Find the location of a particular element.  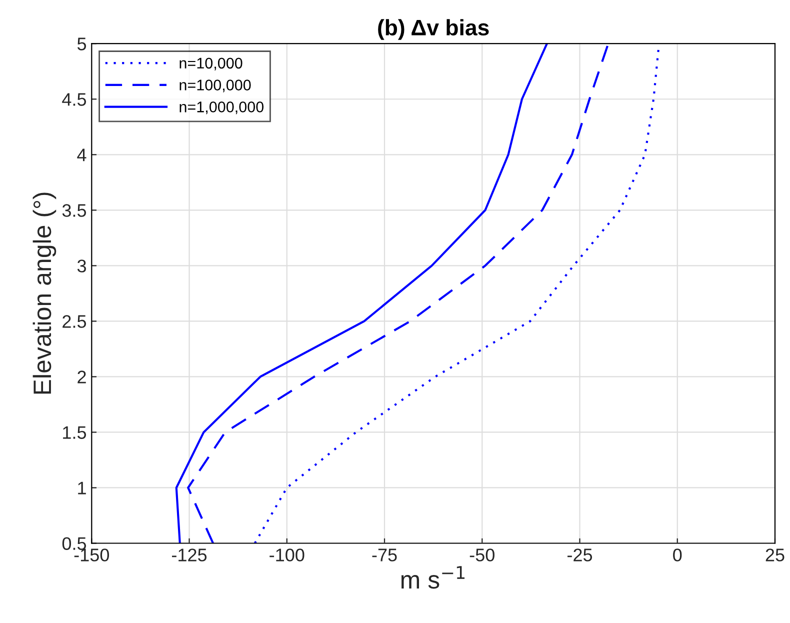

x-tick-label: -25 is located at coordinates (580, 555).